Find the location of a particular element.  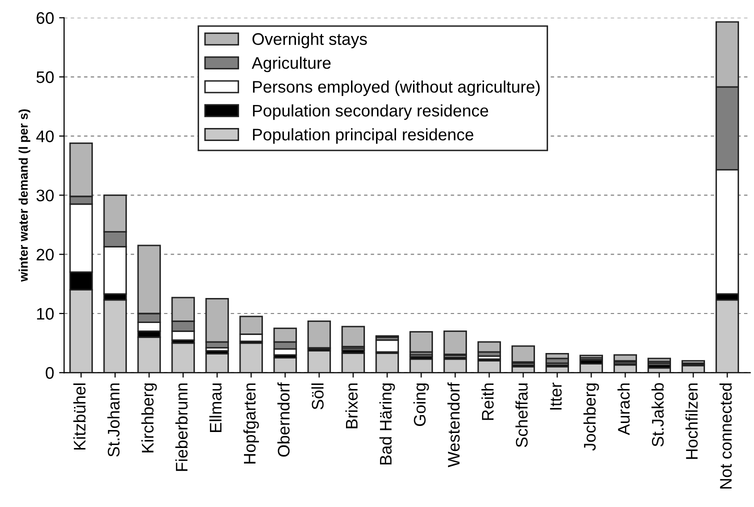

legend-label: Agriculture is located at coordinates (291, 64).